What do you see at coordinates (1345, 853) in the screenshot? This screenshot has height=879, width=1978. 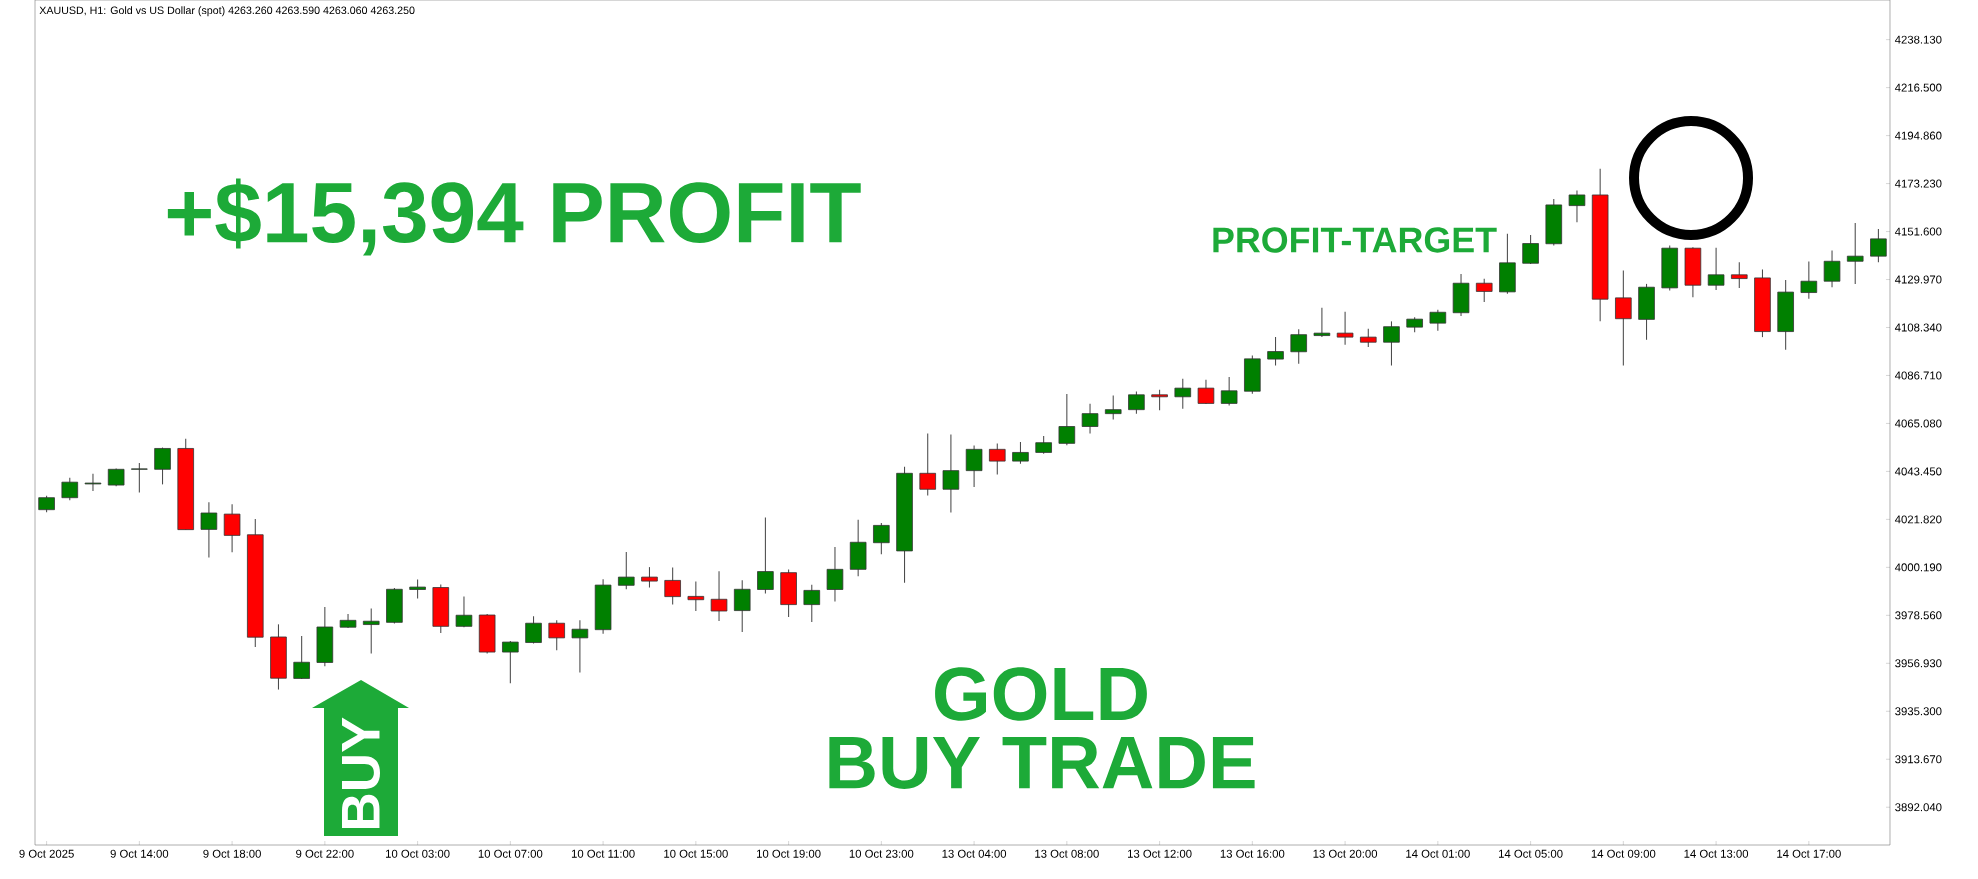 I see `x-tick-label: 13 Oct 20:00` at bounding box center [1345, 853].